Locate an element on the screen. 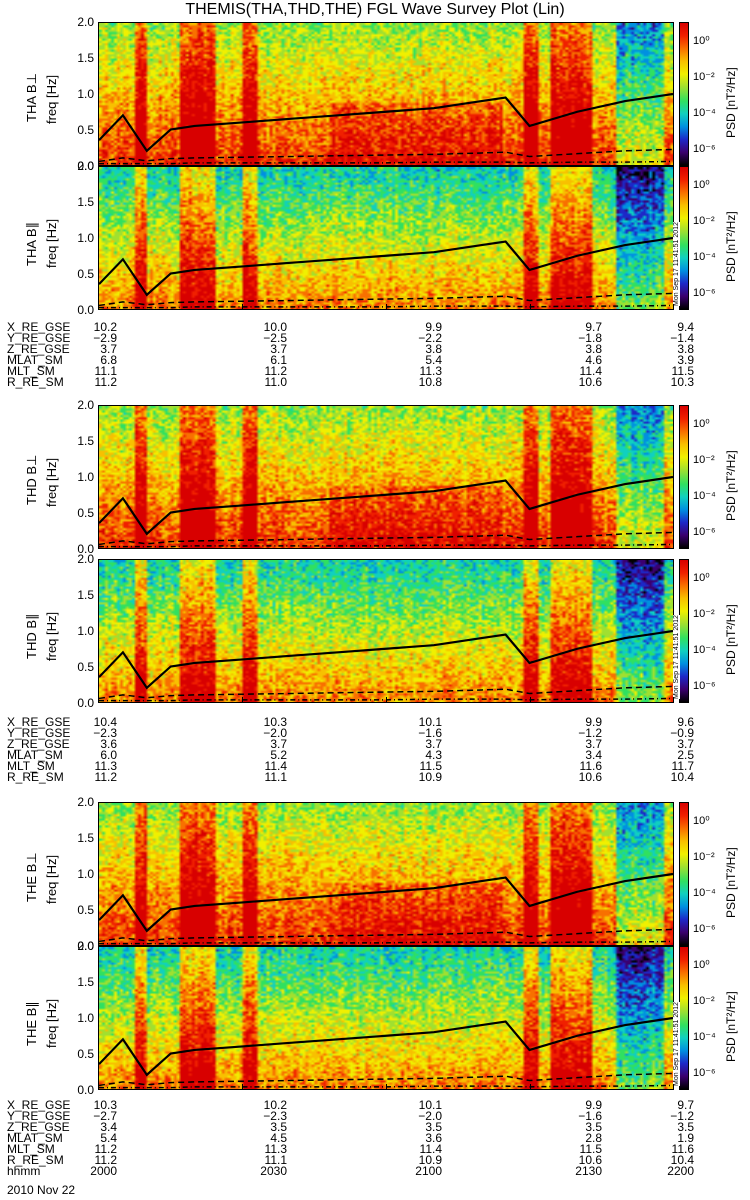 This screenshot has width=750, height=1200. ephemeris-value: 3.6 is located at coordinates (433, 1138).